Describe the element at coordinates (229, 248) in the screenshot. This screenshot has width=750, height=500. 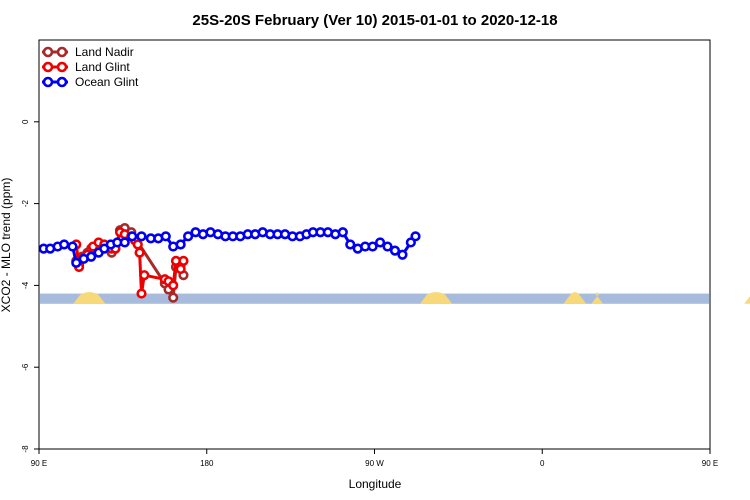
I see `series-ocean-glint` at that location.